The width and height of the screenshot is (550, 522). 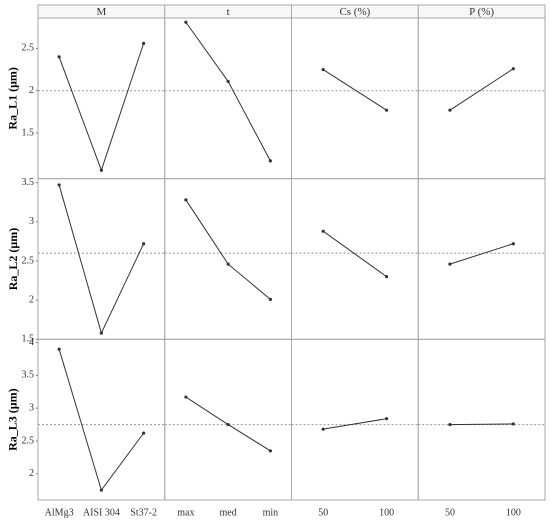 What do you see at coordinates (228, 512) in the screenshot?
I see `x-tick-label: med` at bounding box center [228, 512].